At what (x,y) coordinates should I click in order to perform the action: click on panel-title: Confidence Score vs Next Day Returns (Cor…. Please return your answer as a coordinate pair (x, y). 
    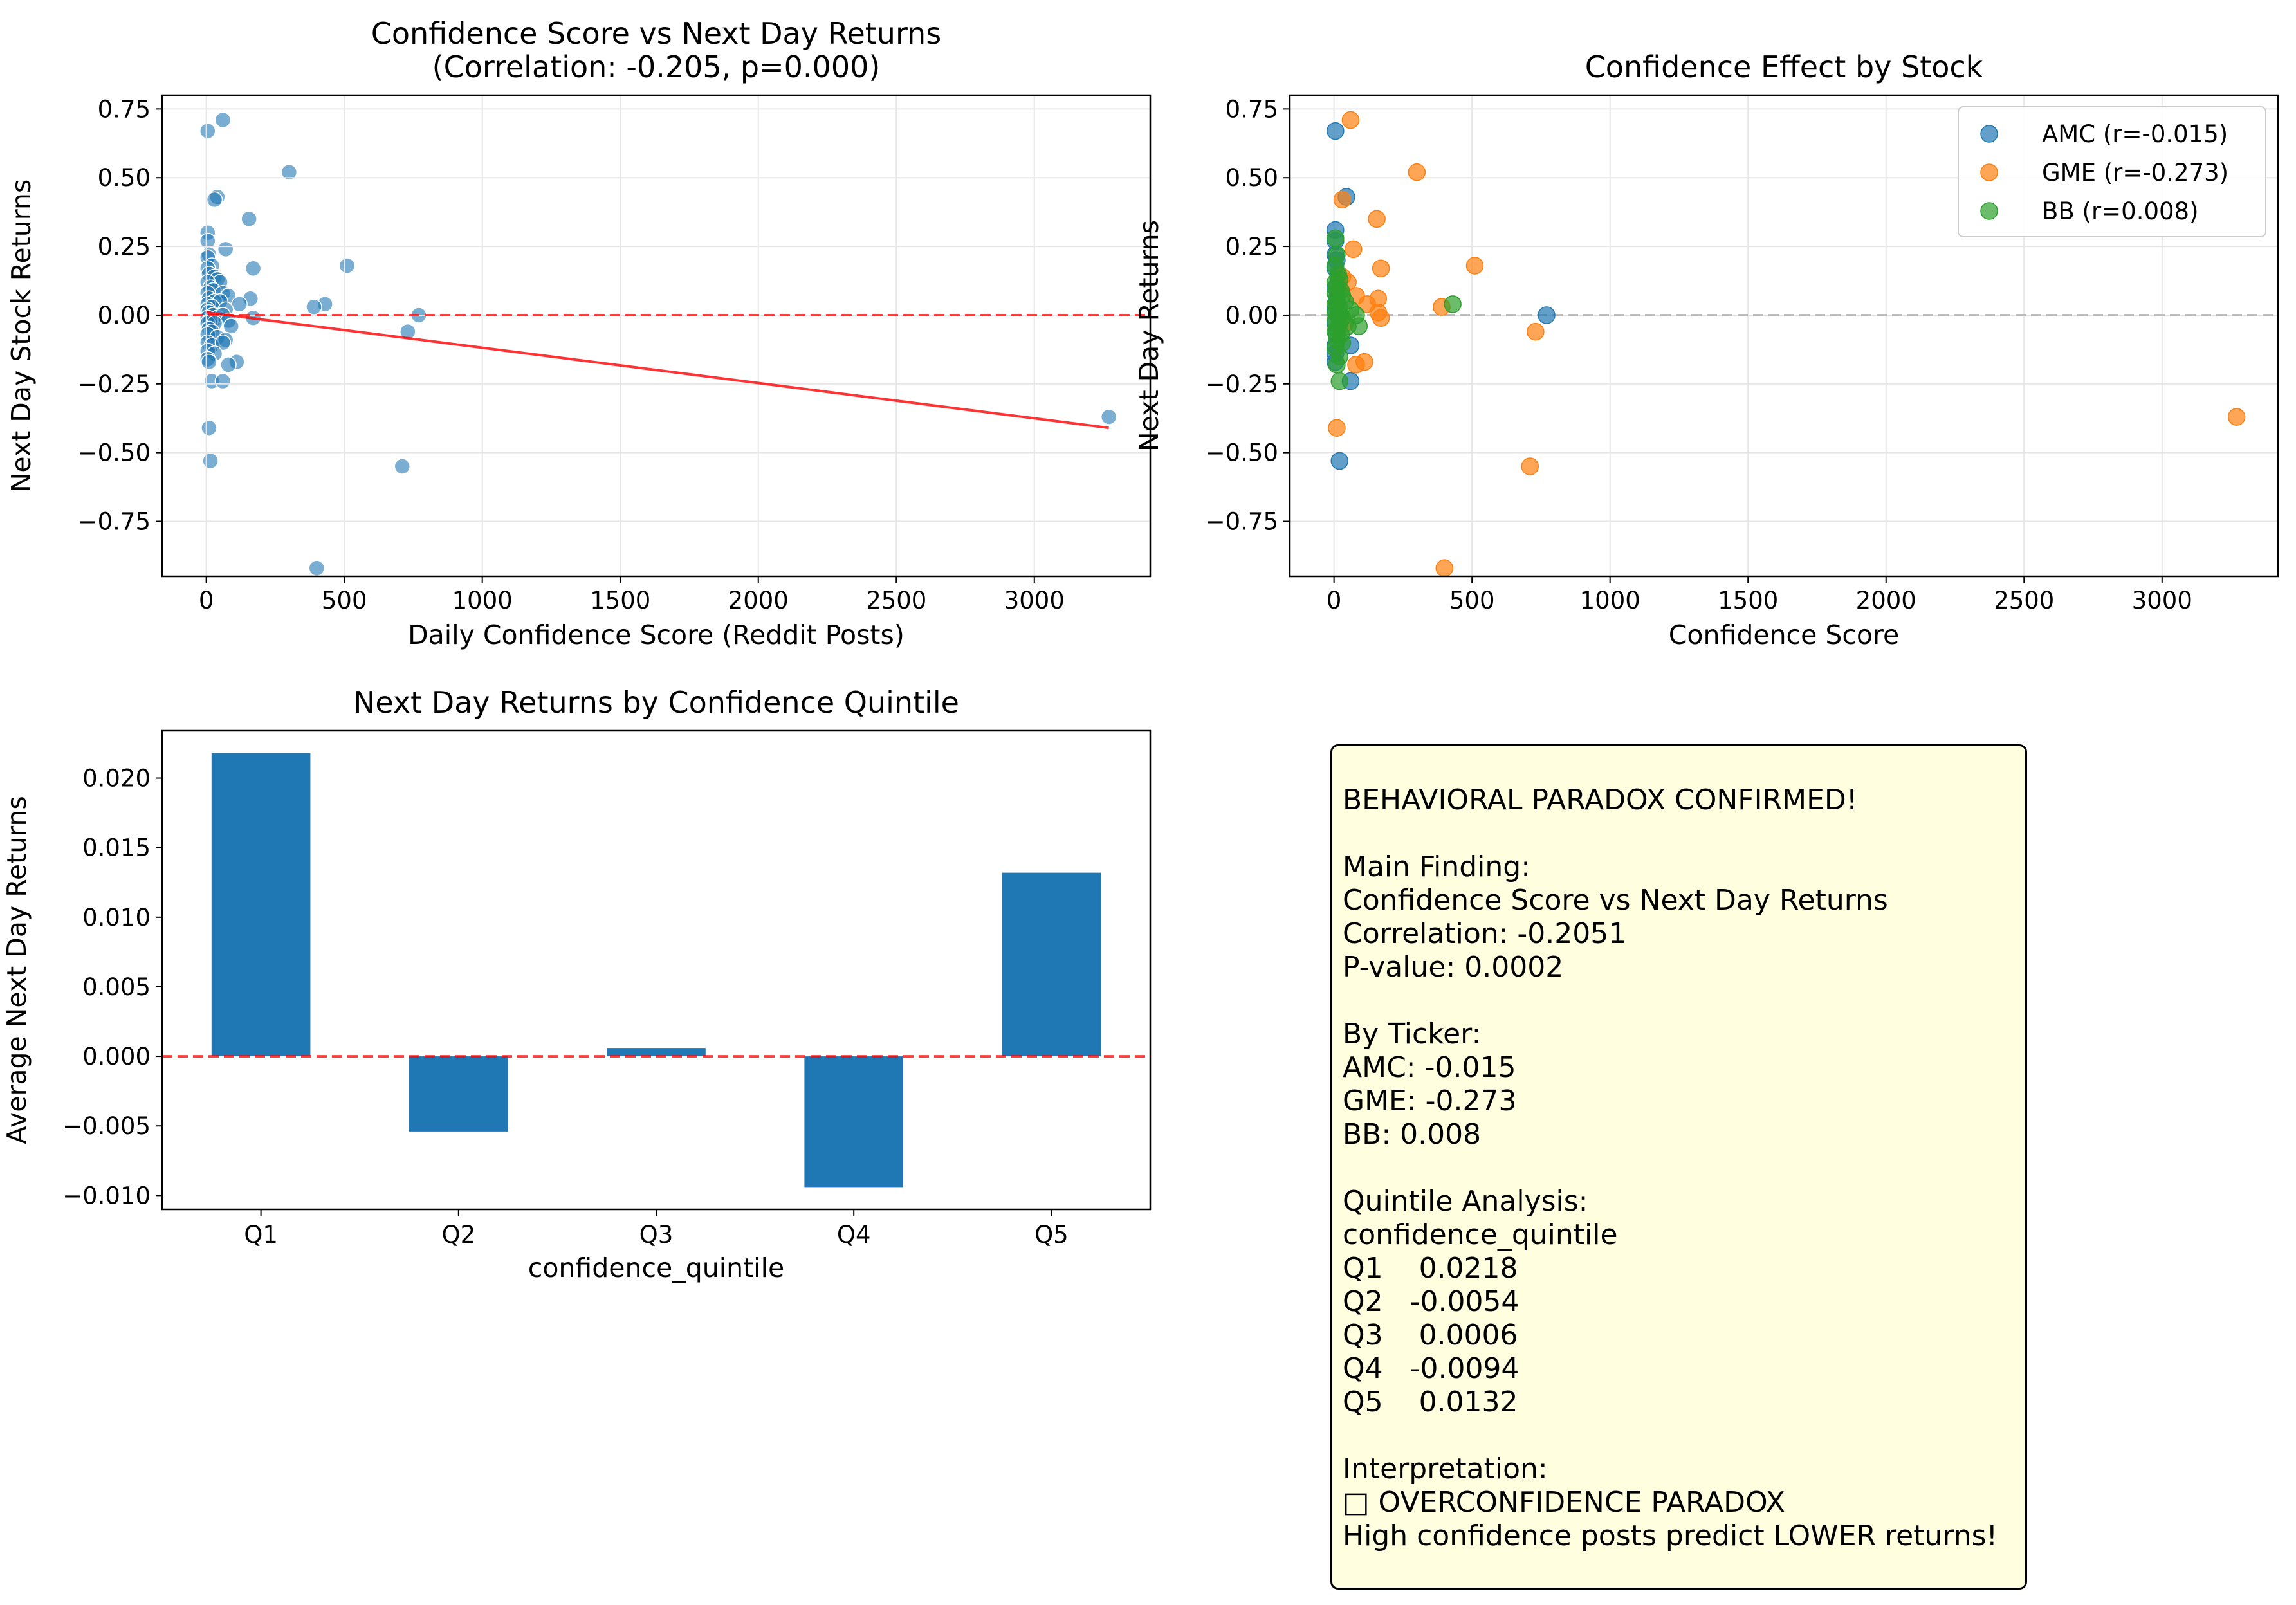
    Looking at the image, I should click on (656, 50).